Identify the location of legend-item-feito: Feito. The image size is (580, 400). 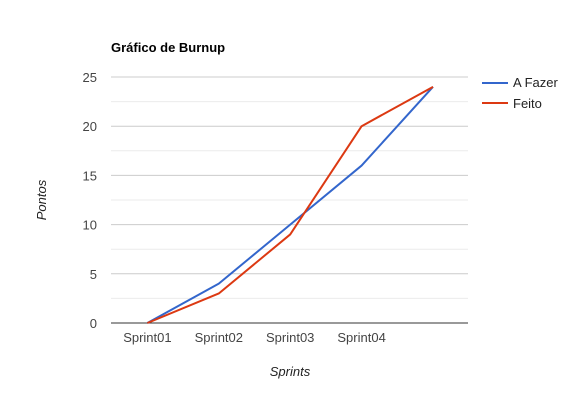
(512, 103).